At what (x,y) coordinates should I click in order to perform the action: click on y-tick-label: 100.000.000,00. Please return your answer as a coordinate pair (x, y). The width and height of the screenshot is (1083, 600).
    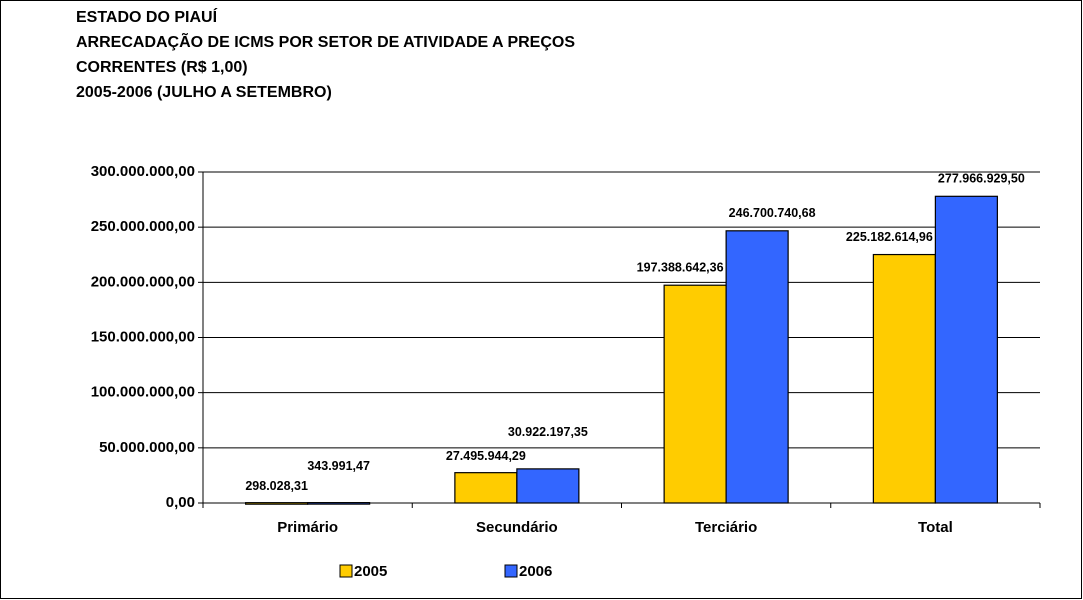
    Looking at the image, I should click on (143, 392).